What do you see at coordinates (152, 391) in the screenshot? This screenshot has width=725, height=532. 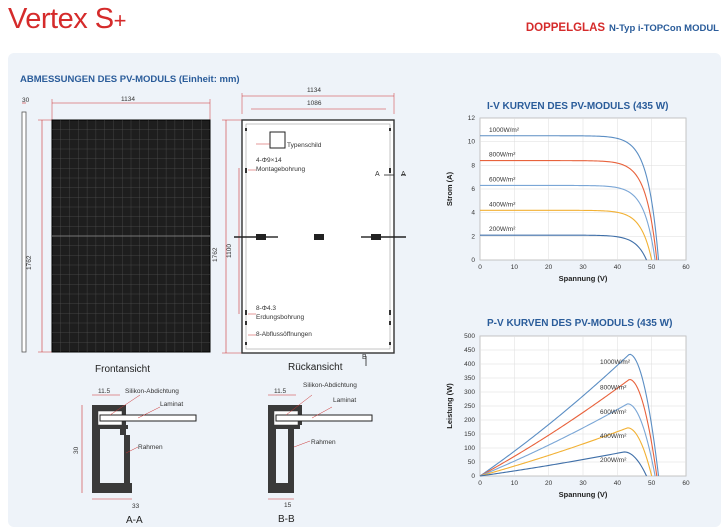 I see `aa-silicone-label: Silikon-Abdichtung` at bounding box center [152, 391].